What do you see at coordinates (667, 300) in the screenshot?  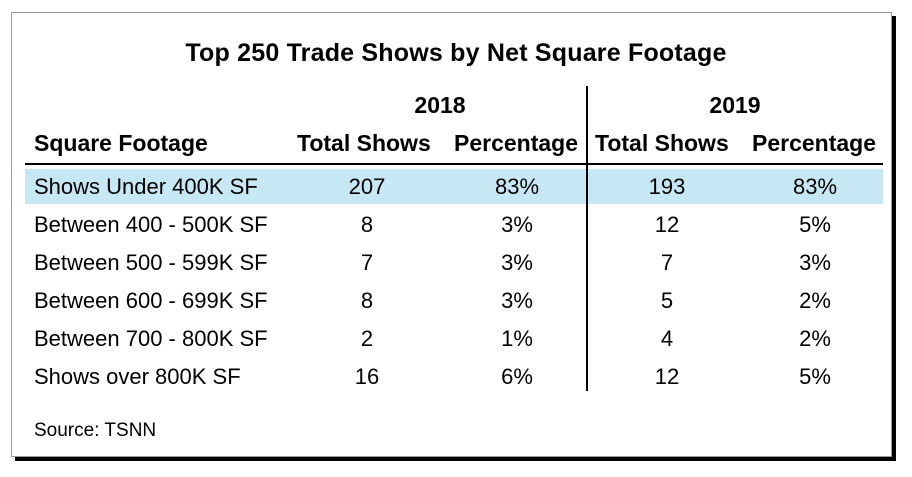 I see `cell-total-shows-2019: 5` at bounding box center [667, 300].